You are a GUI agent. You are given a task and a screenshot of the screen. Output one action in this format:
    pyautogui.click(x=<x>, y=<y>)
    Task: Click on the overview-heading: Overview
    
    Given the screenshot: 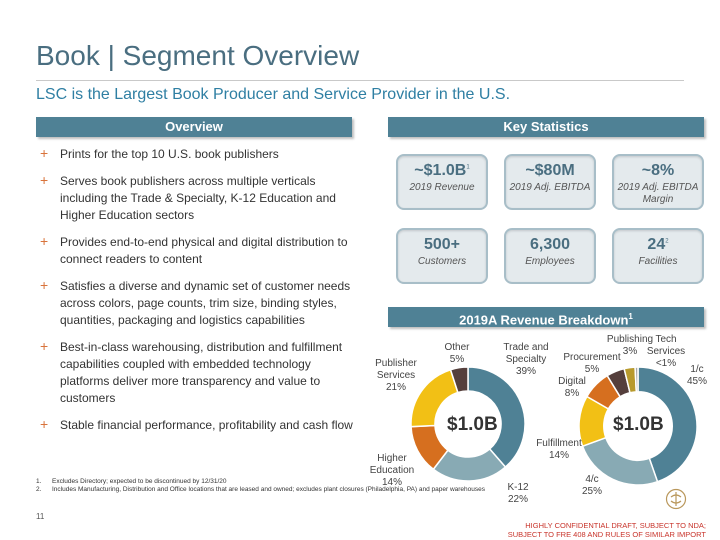 What is the action you would take?
    pyautogui.click(x=194, y=127)
    